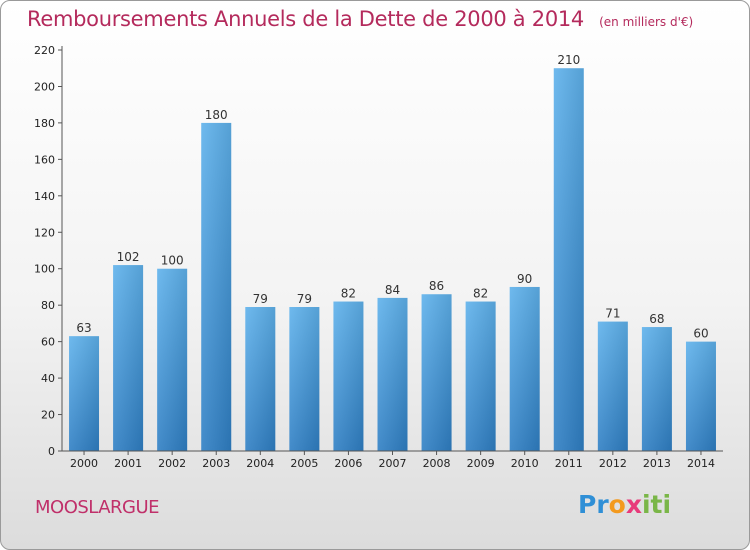  Describe the element at coordinates (393, 463) in the screenshot. I see `x-tick-label: 2007` at that location.